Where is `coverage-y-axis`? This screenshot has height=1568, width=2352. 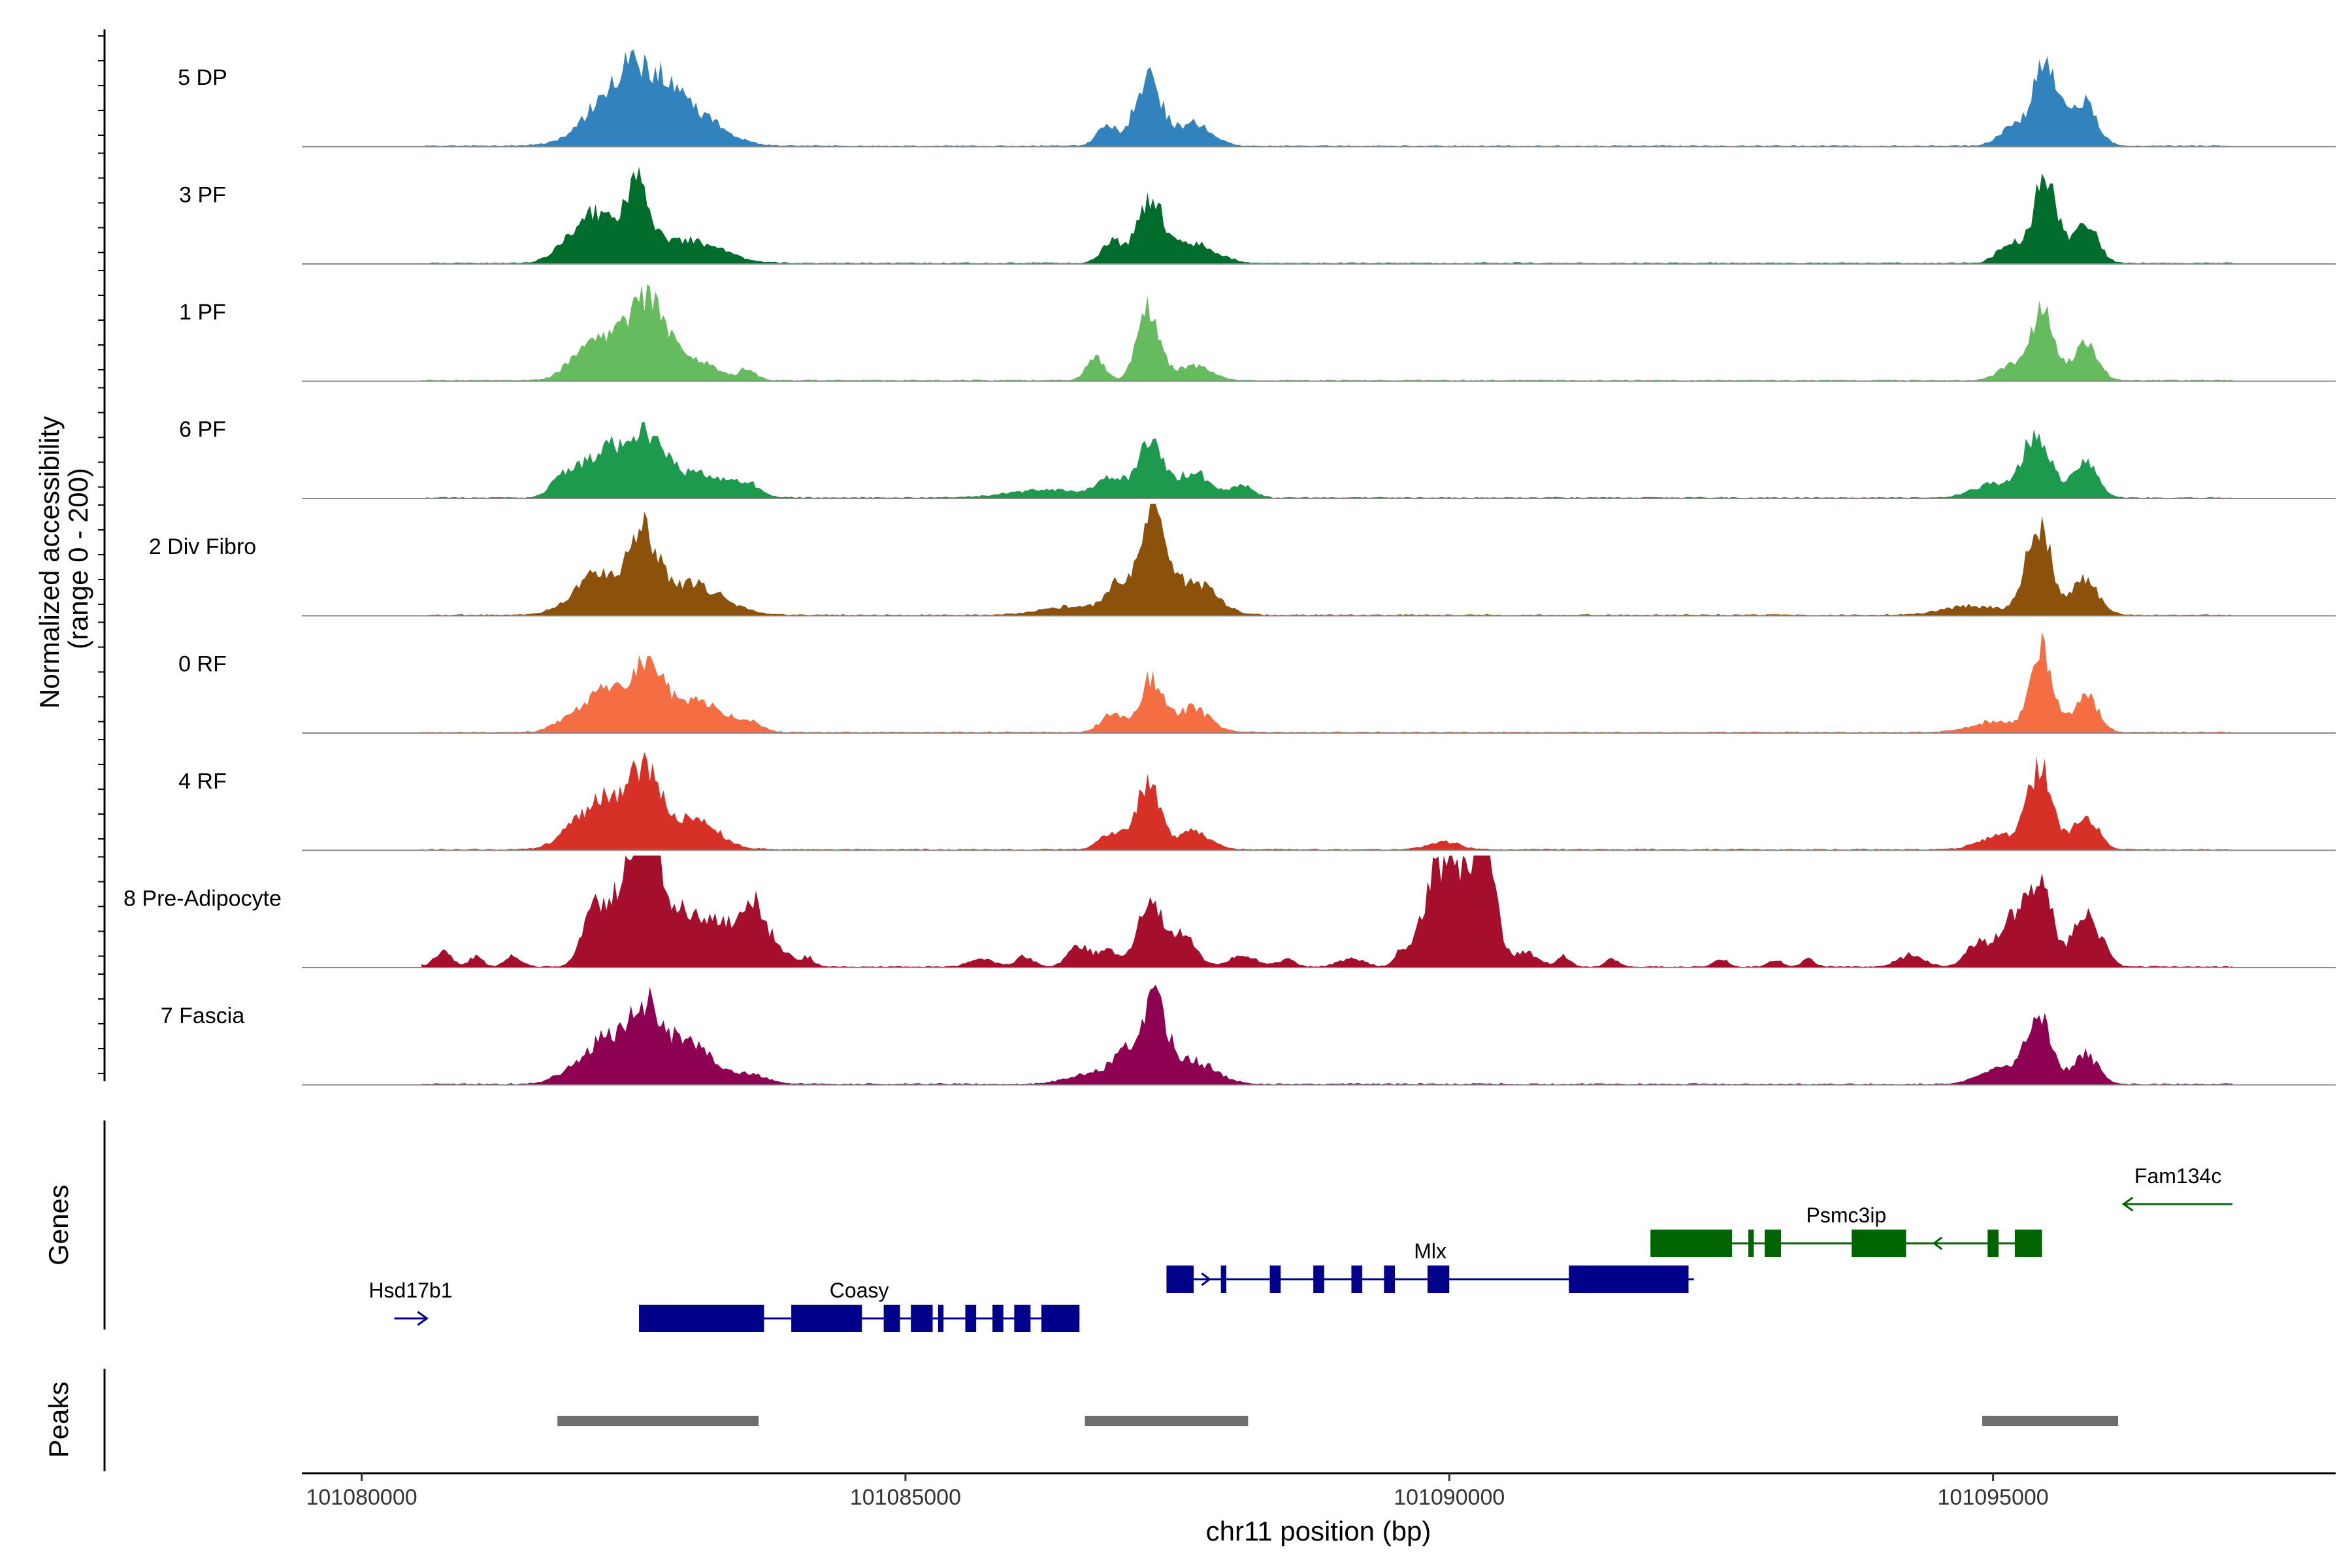
coverage-y-axis is located at coordinates (102, 555).